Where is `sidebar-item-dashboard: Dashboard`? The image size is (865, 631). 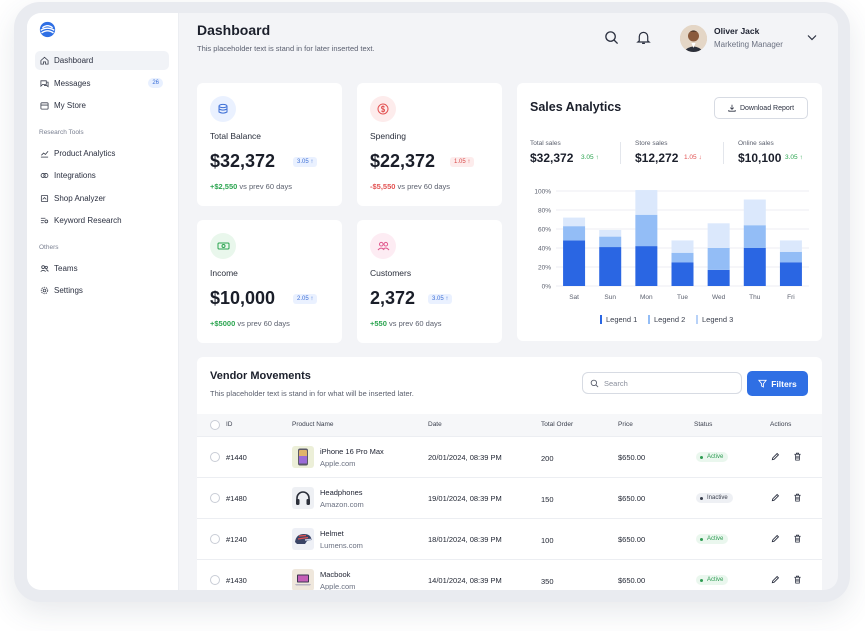
sidebar-item-dashboard: Dashboard is located at coordinates (102, 60).